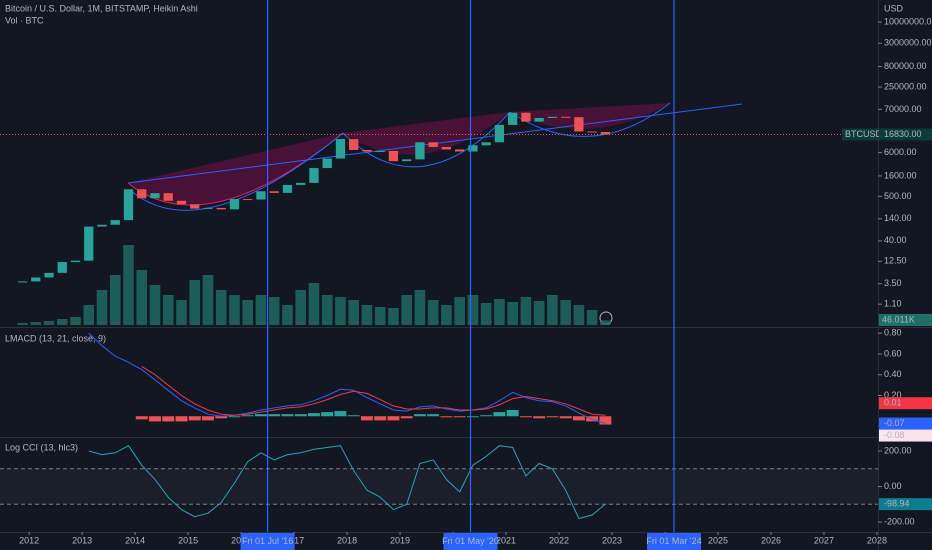 The height and width of the screenshot is (550, 932). I want to click on y-tick-label: 140.00, so click(898, 218).